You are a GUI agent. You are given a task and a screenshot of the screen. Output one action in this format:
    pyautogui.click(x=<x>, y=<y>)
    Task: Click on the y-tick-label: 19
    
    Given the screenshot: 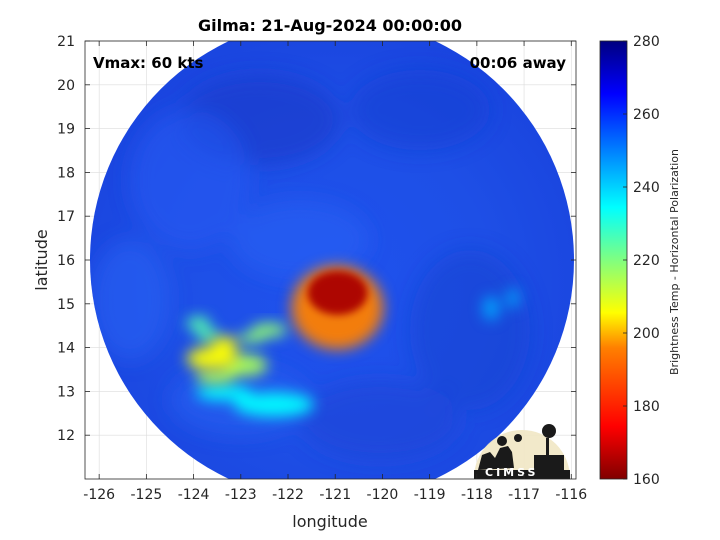 What is the action you would take?
    pyautogui.click(x=66, y=130)
    